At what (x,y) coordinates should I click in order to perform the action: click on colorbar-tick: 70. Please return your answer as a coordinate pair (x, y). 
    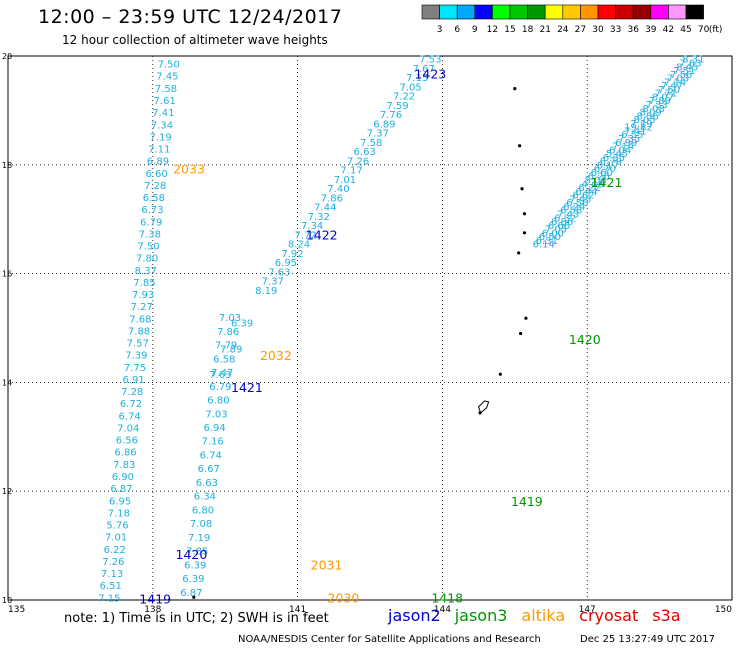
    Looking at the image, I should click on (704, 30).